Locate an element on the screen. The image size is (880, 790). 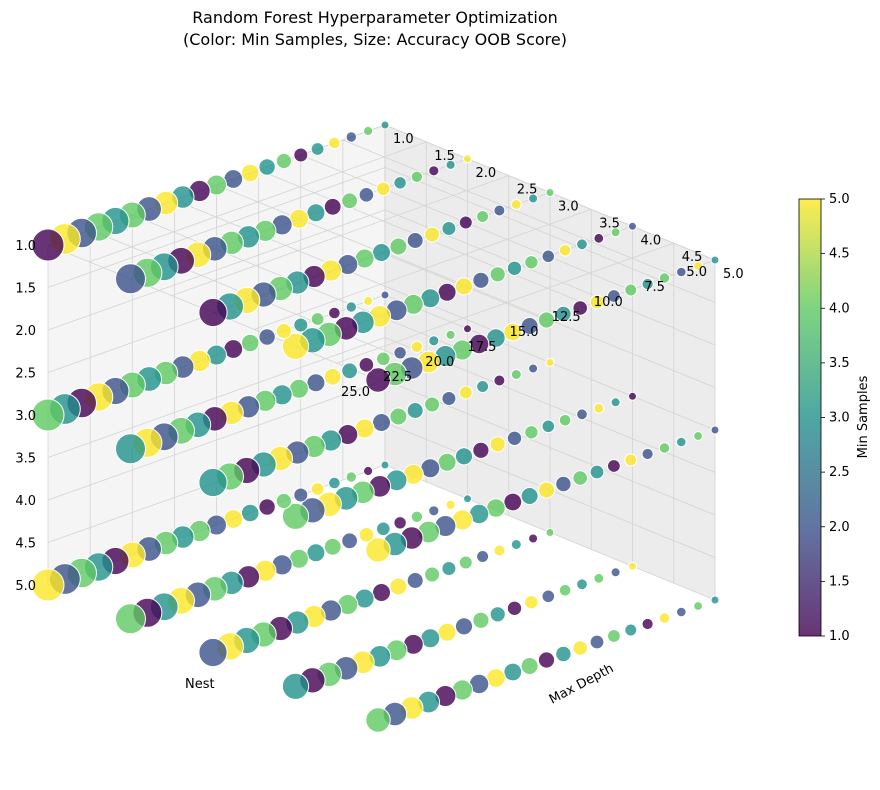
z-tick-label: 2.5 is located at coordinates (25, 374).